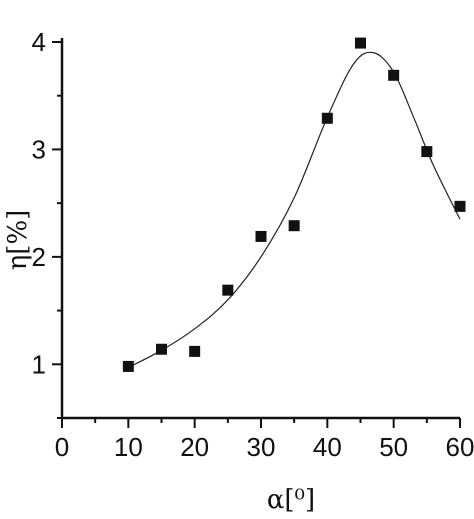 The image size is (474, 519). I want to click on x-tick-label: 20, so click(194, 447).